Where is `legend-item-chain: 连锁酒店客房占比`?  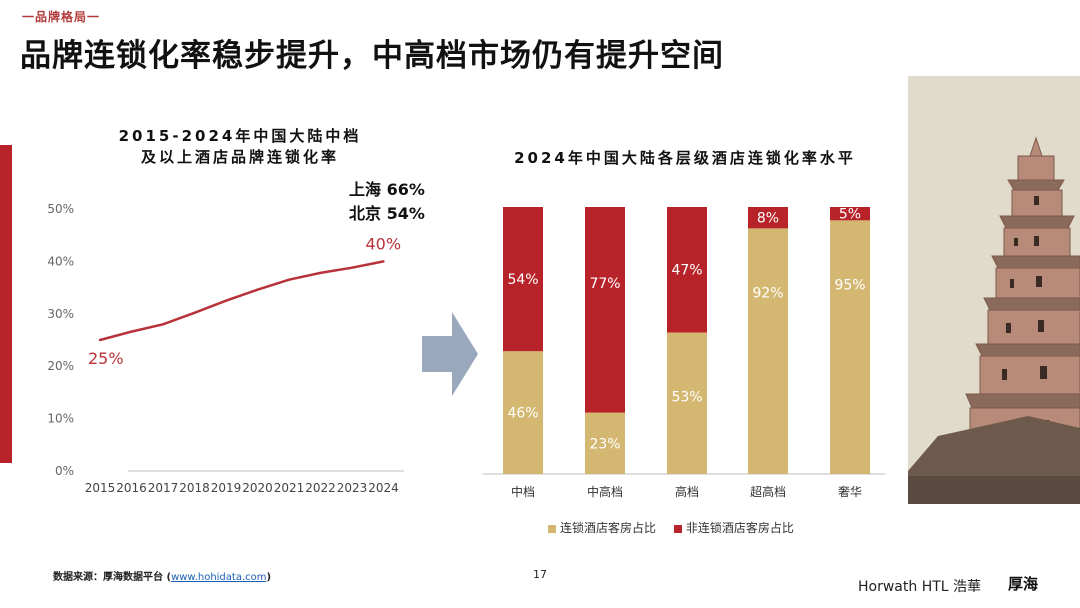
legend-item-chain: 连锁酒店客房占比 is located at coordinates (602, 528).